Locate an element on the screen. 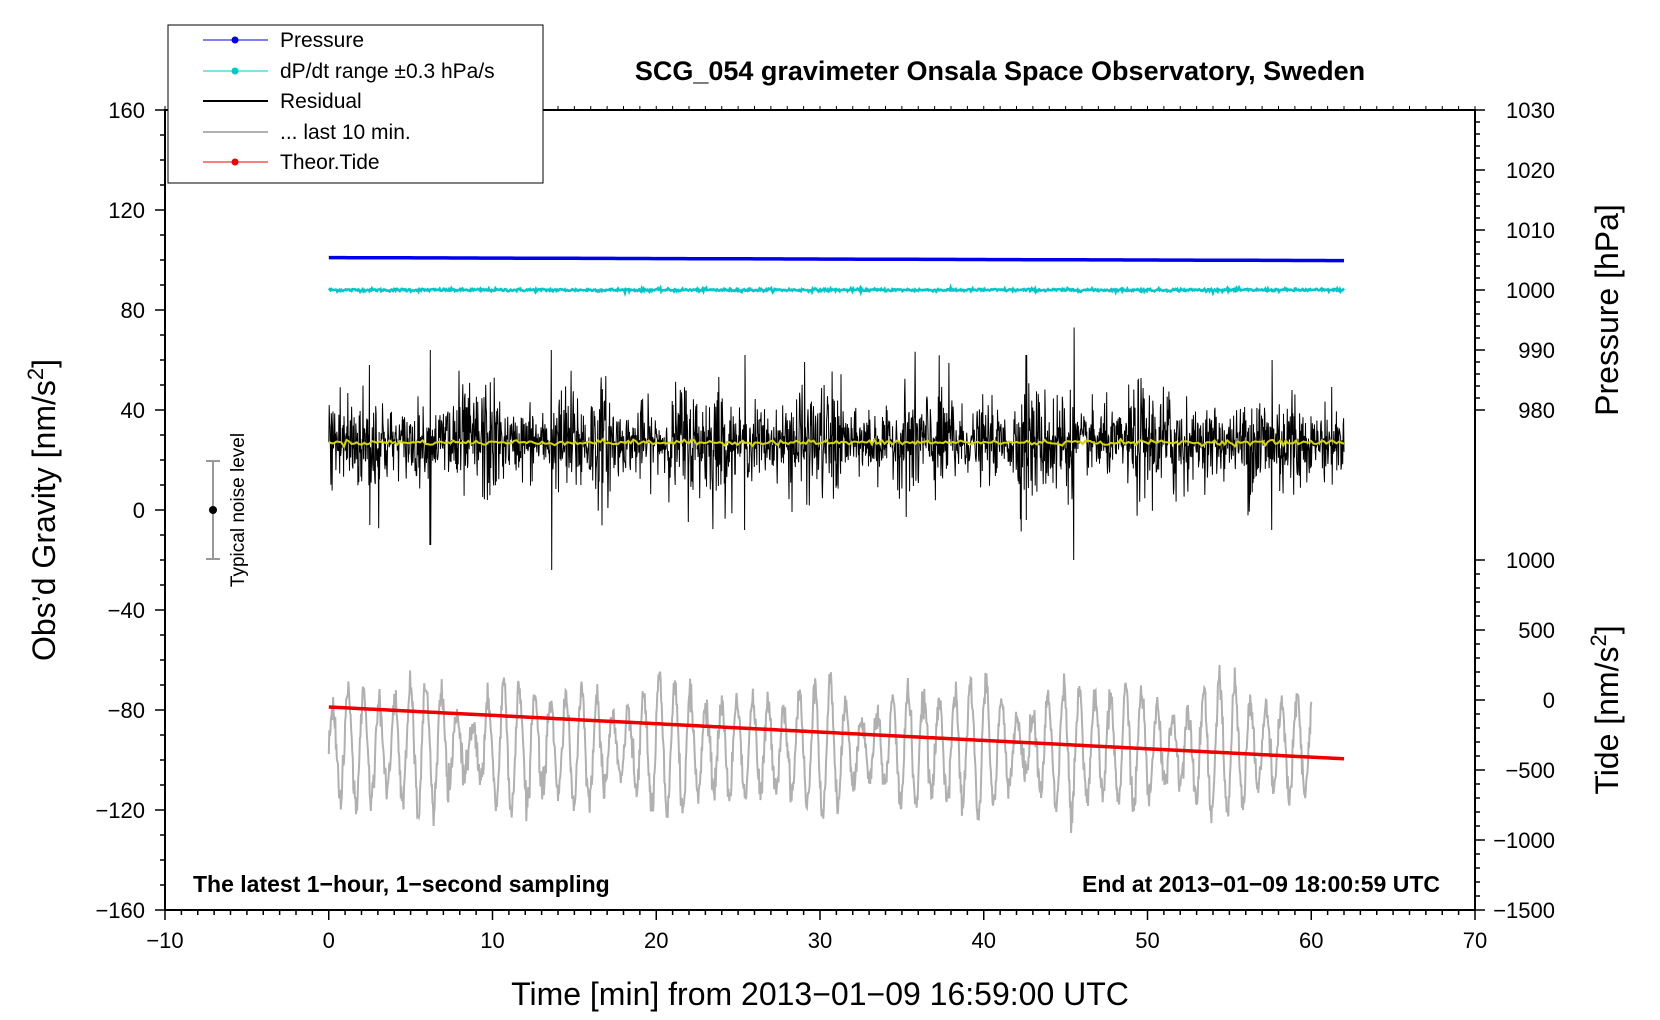 This screenshot has width=1660, height=1020. x-tick-label: 20 is located at coordinates (656, 940).